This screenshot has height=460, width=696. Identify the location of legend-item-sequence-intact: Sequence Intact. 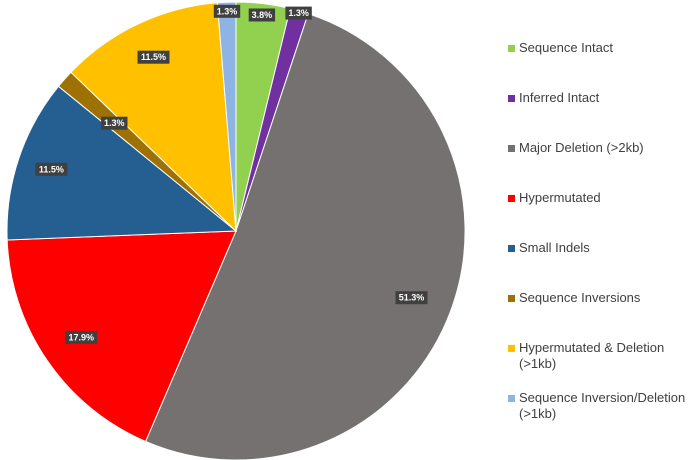
(599, 48).